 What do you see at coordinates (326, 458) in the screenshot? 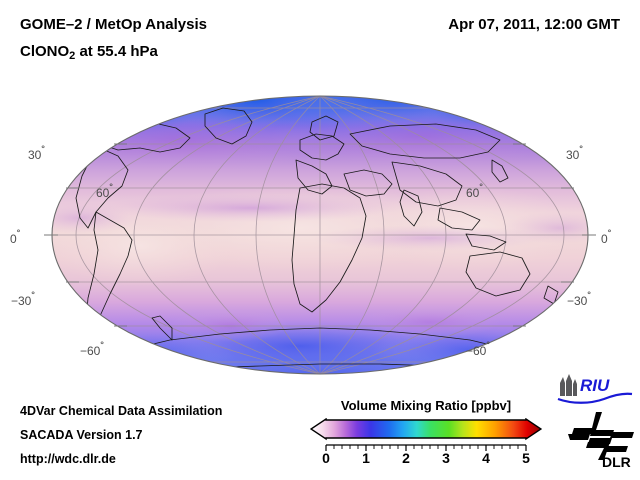
I see `colorbar-tick-0: 0` at bounding box center [326, 458].